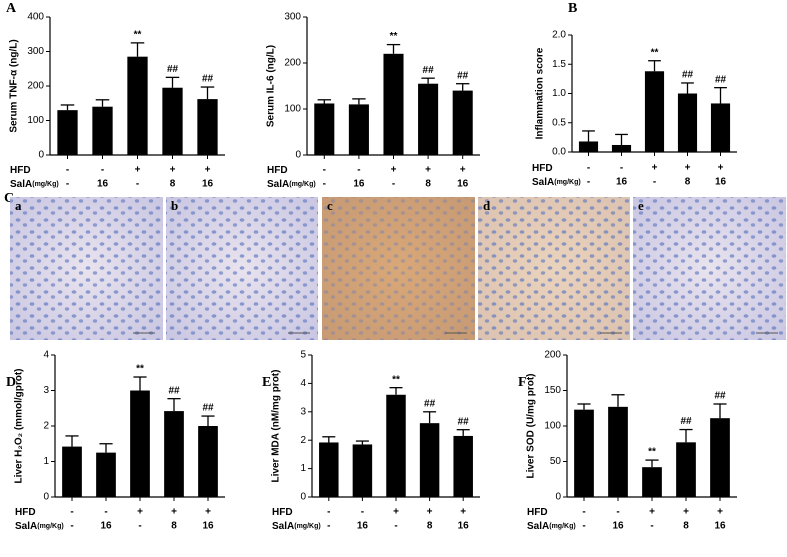 The height and width of the screenshot is (557, 787). I want to click on y-tick-label: 0.0, so click(559, 152).